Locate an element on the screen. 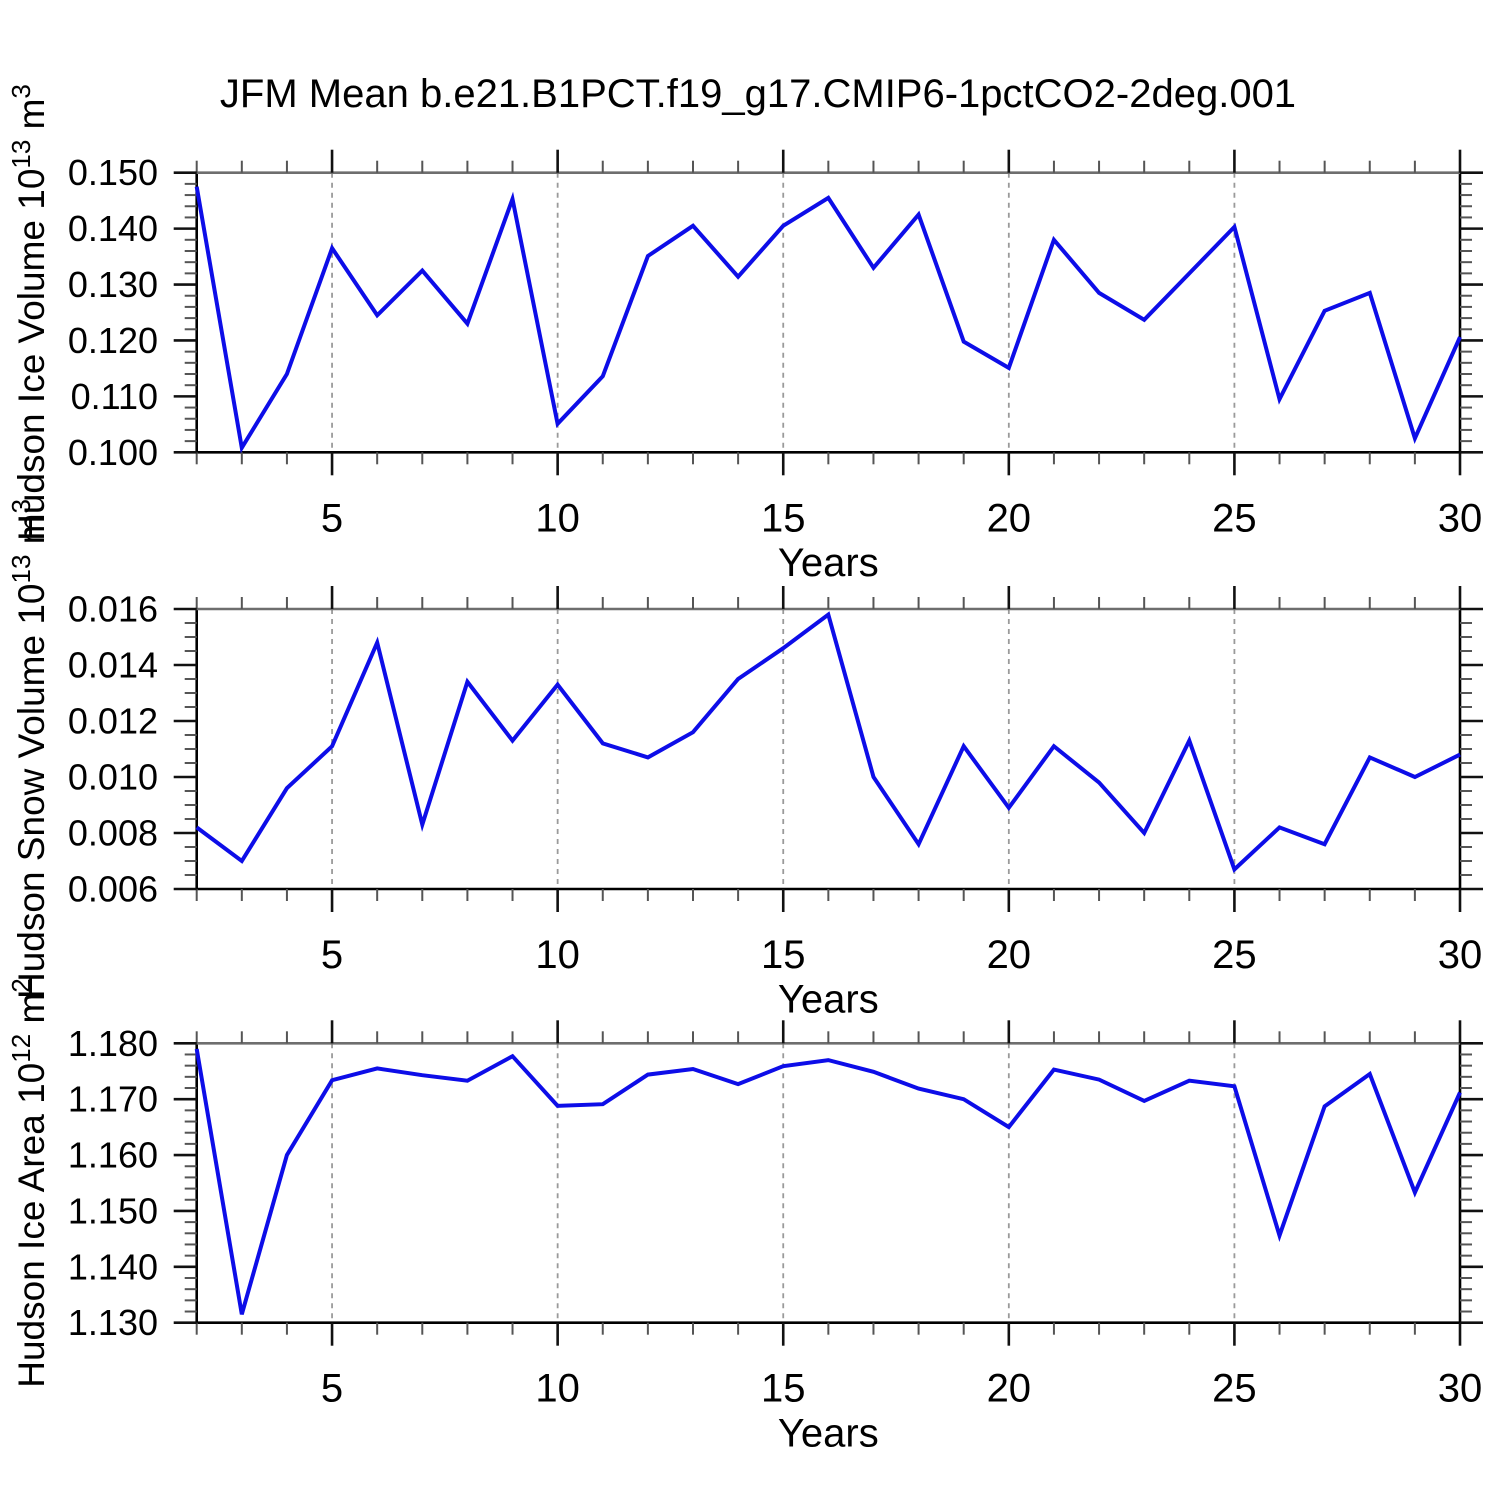 Image resolution: width=1500 pixels, height=1500 pixels. y-axis-title-text: Hudson Ice Volume 10 is located at coordinates (31, 355).